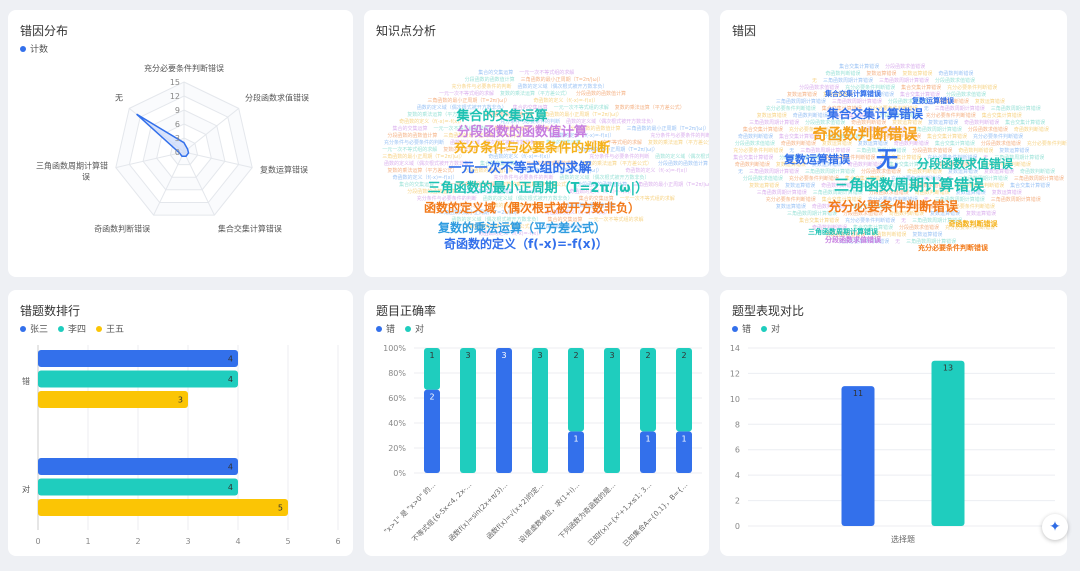 The width and height of the screenshot is (1080, 571). What do you see at coordinates (893, 207) in the screenshot?
I see `wordcloud-word: 充分必要条件判断错误` at bounding box center [893, 207].